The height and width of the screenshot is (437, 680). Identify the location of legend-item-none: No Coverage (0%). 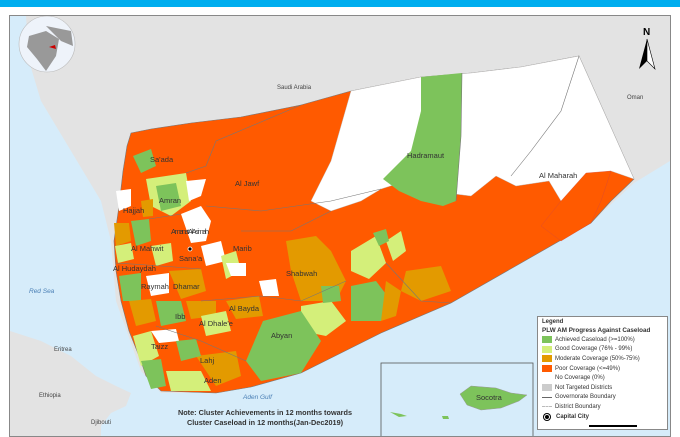
(602, 378).